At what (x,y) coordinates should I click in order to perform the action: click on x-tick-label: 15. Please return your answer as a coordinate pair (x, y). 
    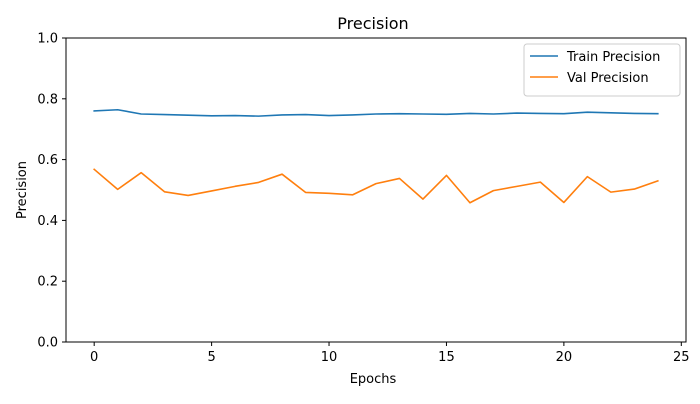
    Looking at the image, I should click on (446, 357).